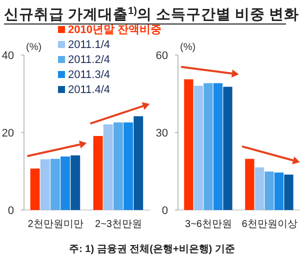 The height and width of the screenshot is (264, 304). What do you see at coordinates (208, 224) in the screenshot?
I see `x-tick-label: 3~6천만원` at bounding box center [208, 224].